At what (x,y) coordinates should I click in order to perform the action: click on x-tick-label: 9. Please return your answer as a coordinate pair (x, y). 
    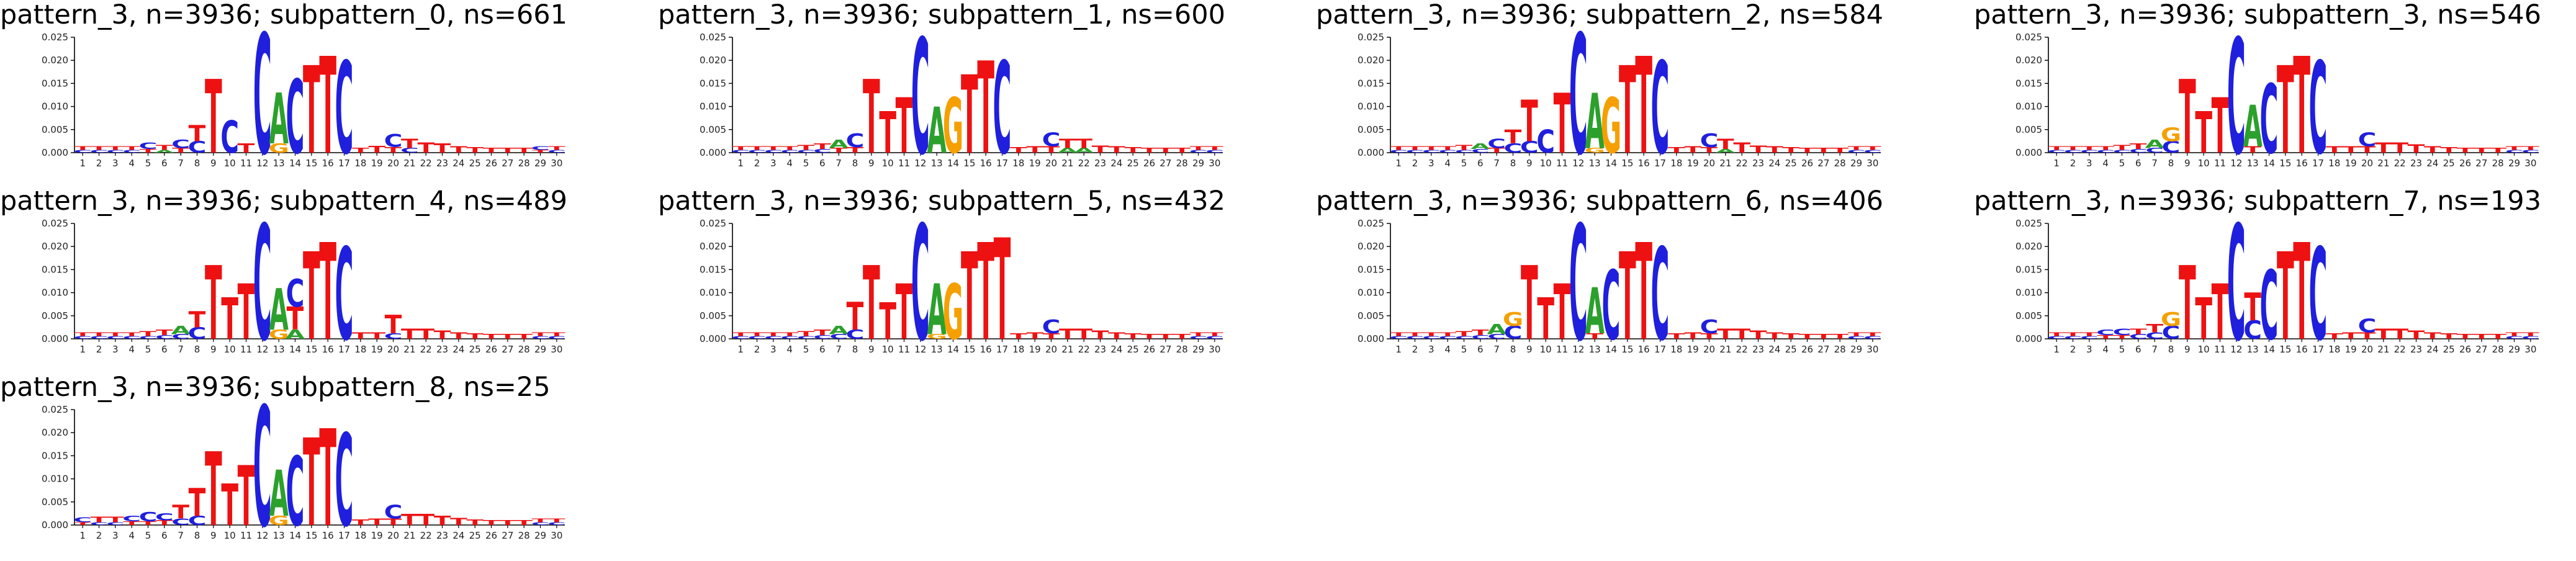
    Looking at the image, I should click on (871, 163).